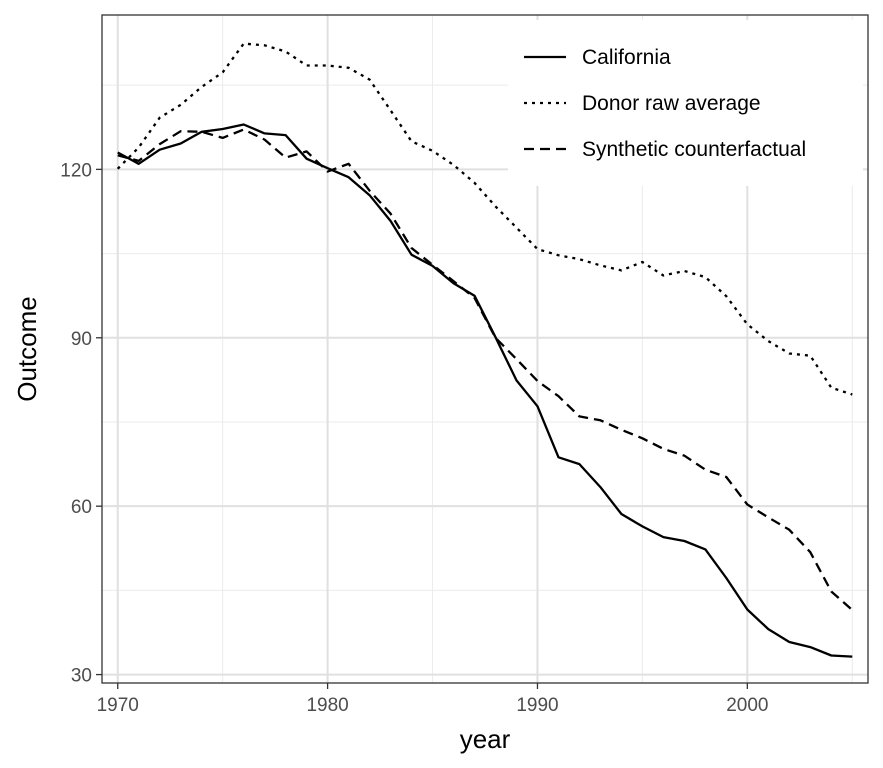 Image resolution: width=883 pixels, height=768 pixels. I want to click on y-tick-label: 30, so click(81, 676).